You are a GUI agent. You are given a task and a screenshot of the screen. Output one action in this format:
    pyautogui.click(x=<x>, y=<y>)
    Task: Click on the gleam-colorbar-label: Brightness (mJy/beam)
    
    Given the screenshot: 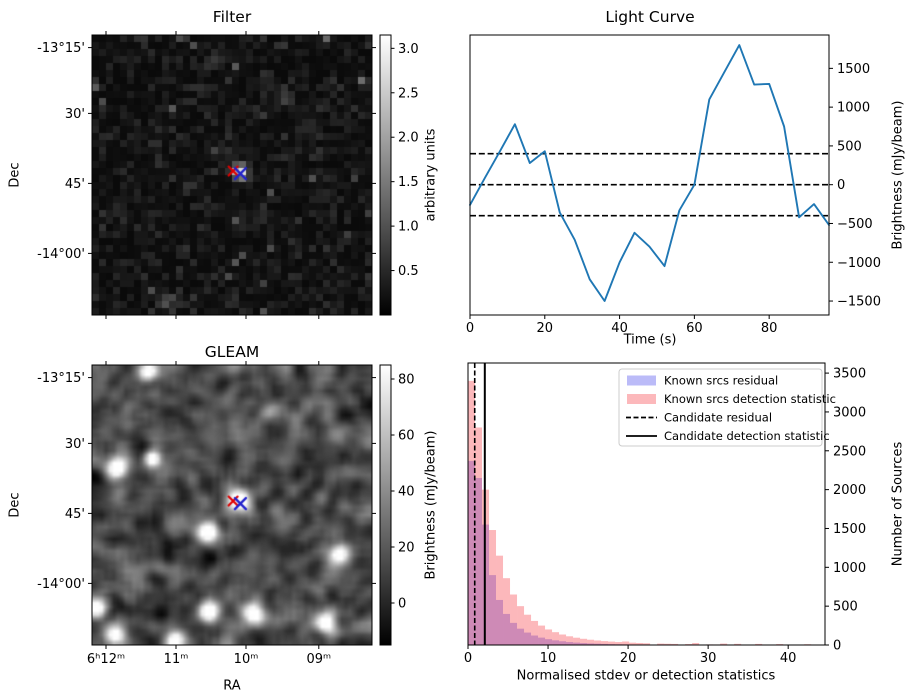 What is the action you would take?
    pyautogui.click(x=431, y=505)
    